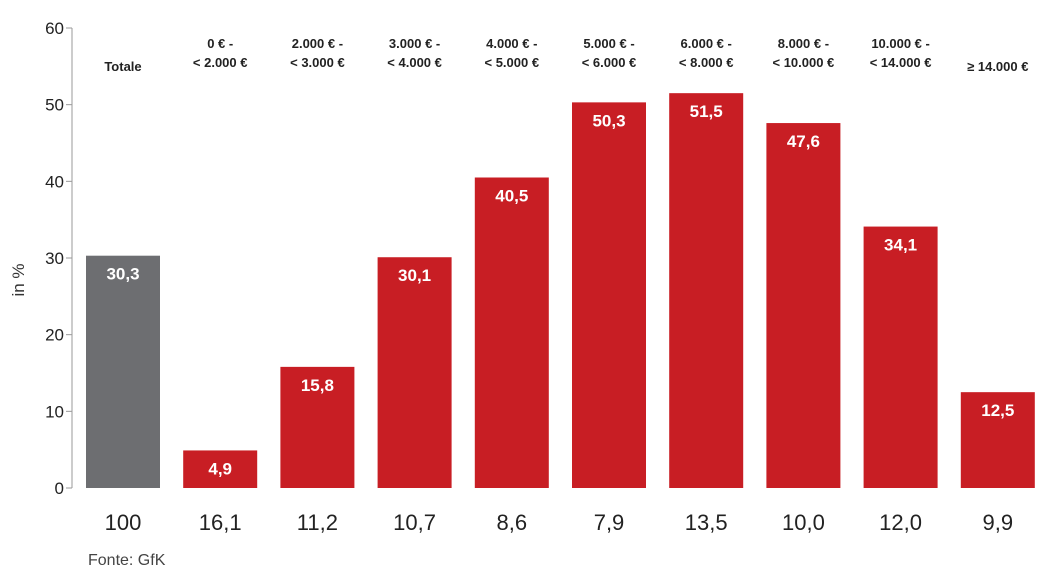 This screenshot has height=574, width=1048. What do you see at coordinates (900, 522) in the screenshot?
I see `bottom-label: 12,0` at bounding box center [900, 522].